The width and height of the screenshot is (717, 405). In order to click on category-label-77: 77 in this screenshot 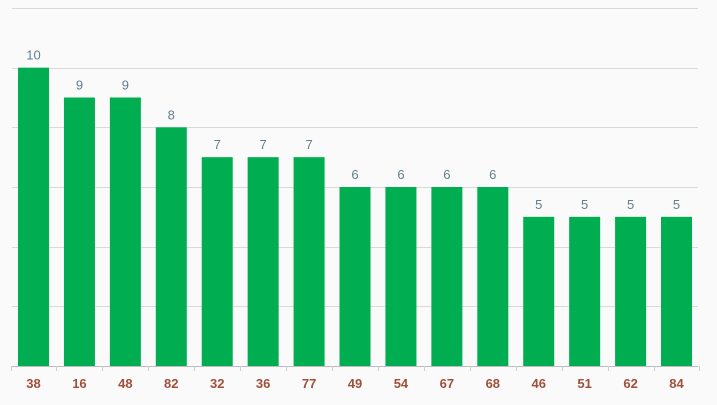, I will do `click(309, 383)`.